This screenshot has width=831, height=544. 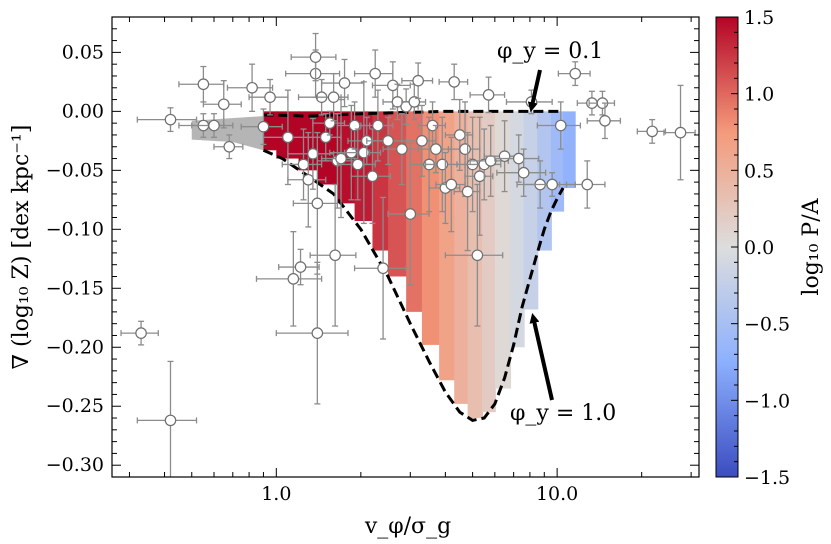 I want to click on y-tick-label: 0.05, so click(x=83, y=52).